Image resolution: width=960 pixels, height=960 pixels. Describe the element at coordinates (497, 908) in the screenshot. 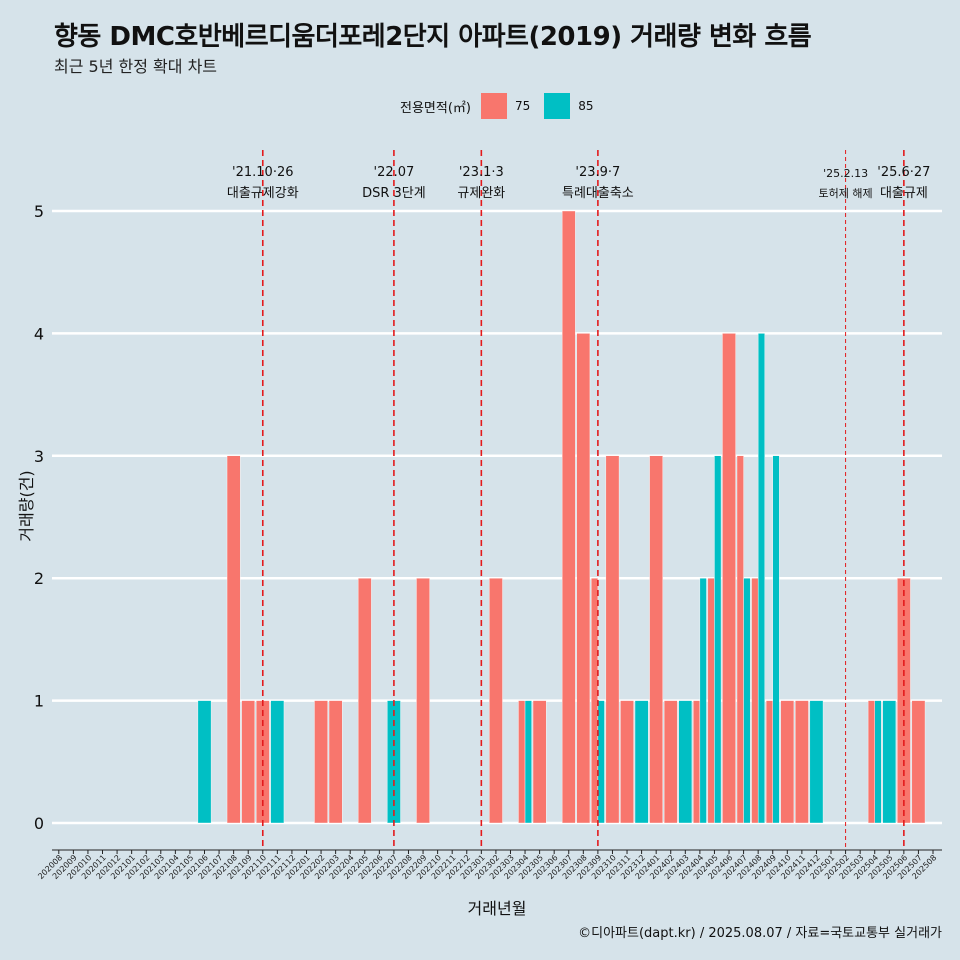

I see `x-axis-title: 거래년월` at that location.